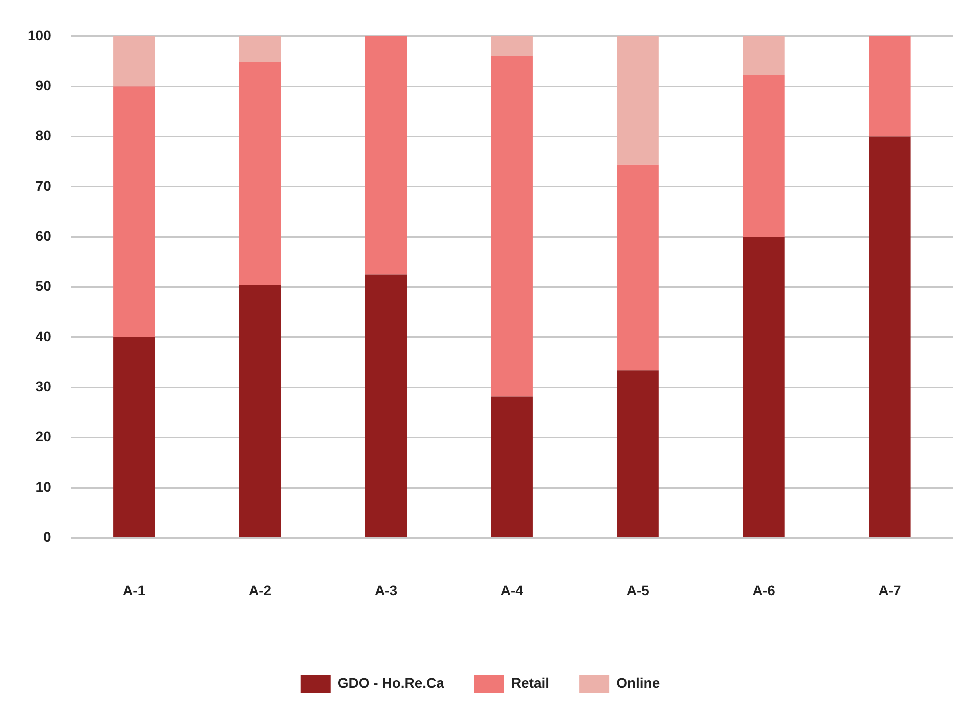 Image resolution: width=971 pixels, height=711 pixels. What do you see at coordinates (44, 436) in the screenshot?
I see `y-tick-label: 20` at bounding box center [44, 436].